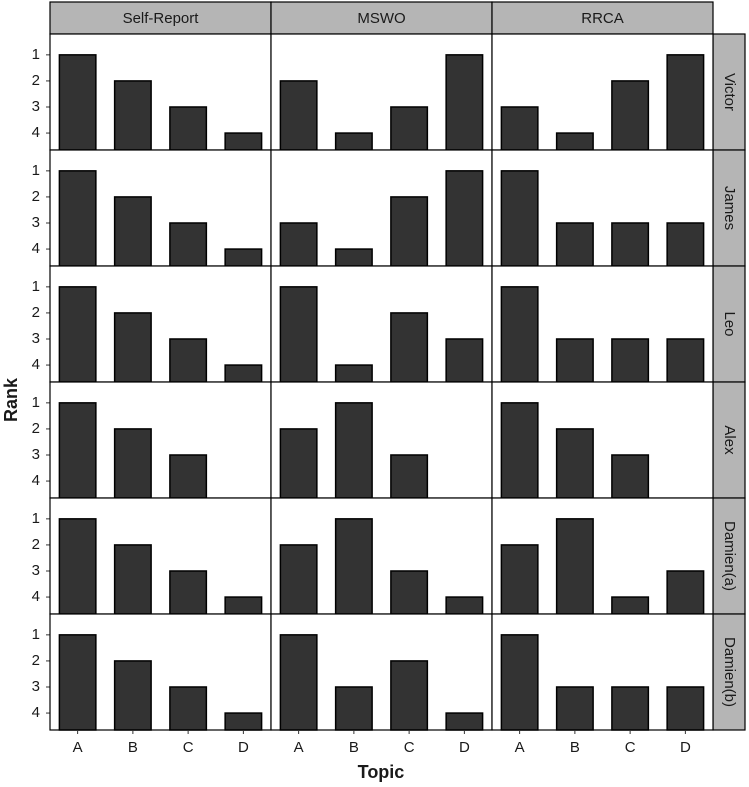 The width and height of the screenshot is (749, 787). What do you see at coordinates (381, 772) in the screenshot?
I see `x-axis-label: Topic` at bounding box center [381, 772].